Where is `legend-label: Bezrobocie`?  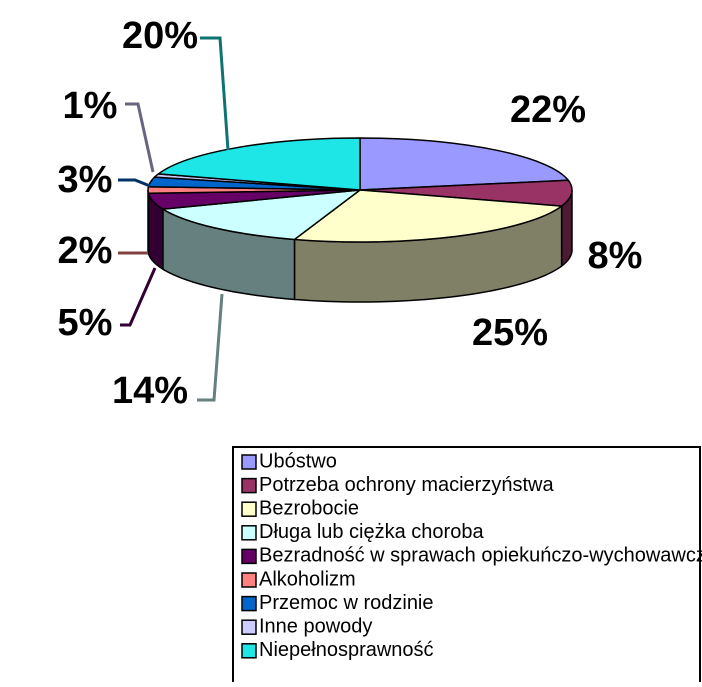
legend-label: Bezrobocie is located at coordinates (309, 508).